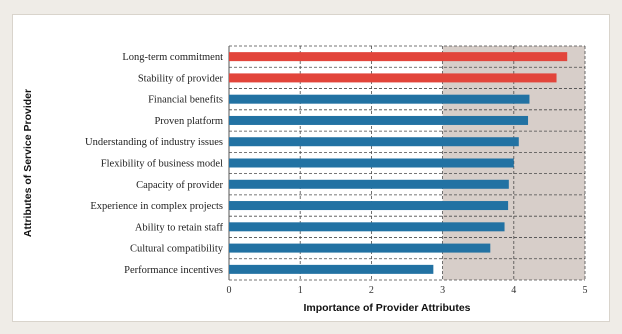 The image size is (622, 334). I want to click on category-label: Flexibility of business model, so click(162, 164).